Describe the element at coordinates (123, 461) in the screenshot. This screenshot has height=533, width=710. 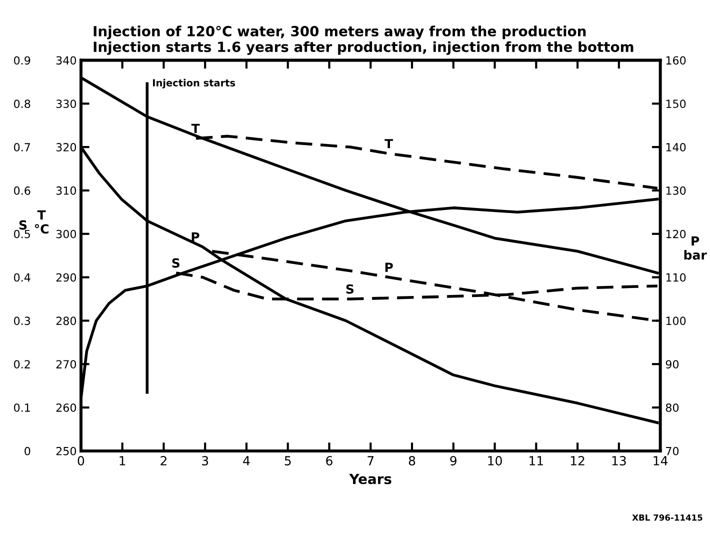
I see `x-tick-label: 1` at that location.